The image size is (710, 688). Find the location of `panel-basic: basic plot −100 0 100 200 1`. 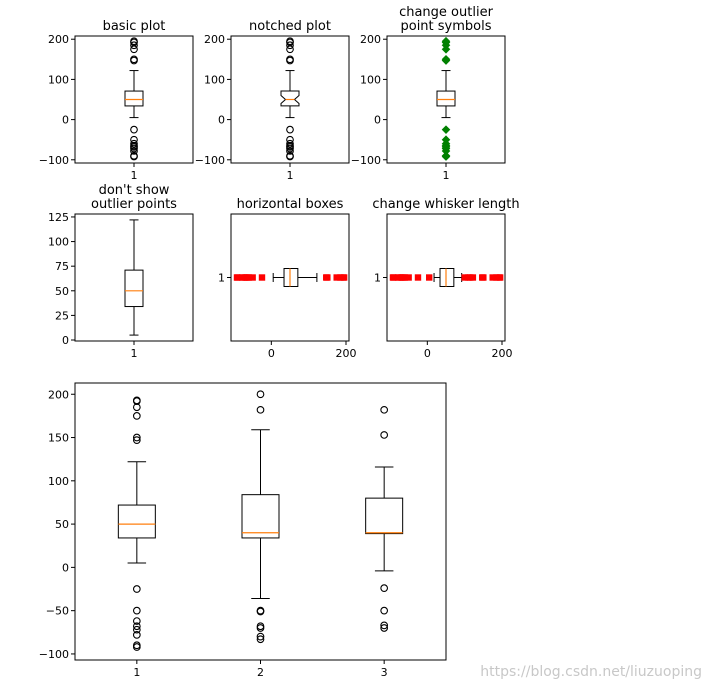

panel-basic: basic plot −100 0 100 200 1 is located at coordinates (116, 100).